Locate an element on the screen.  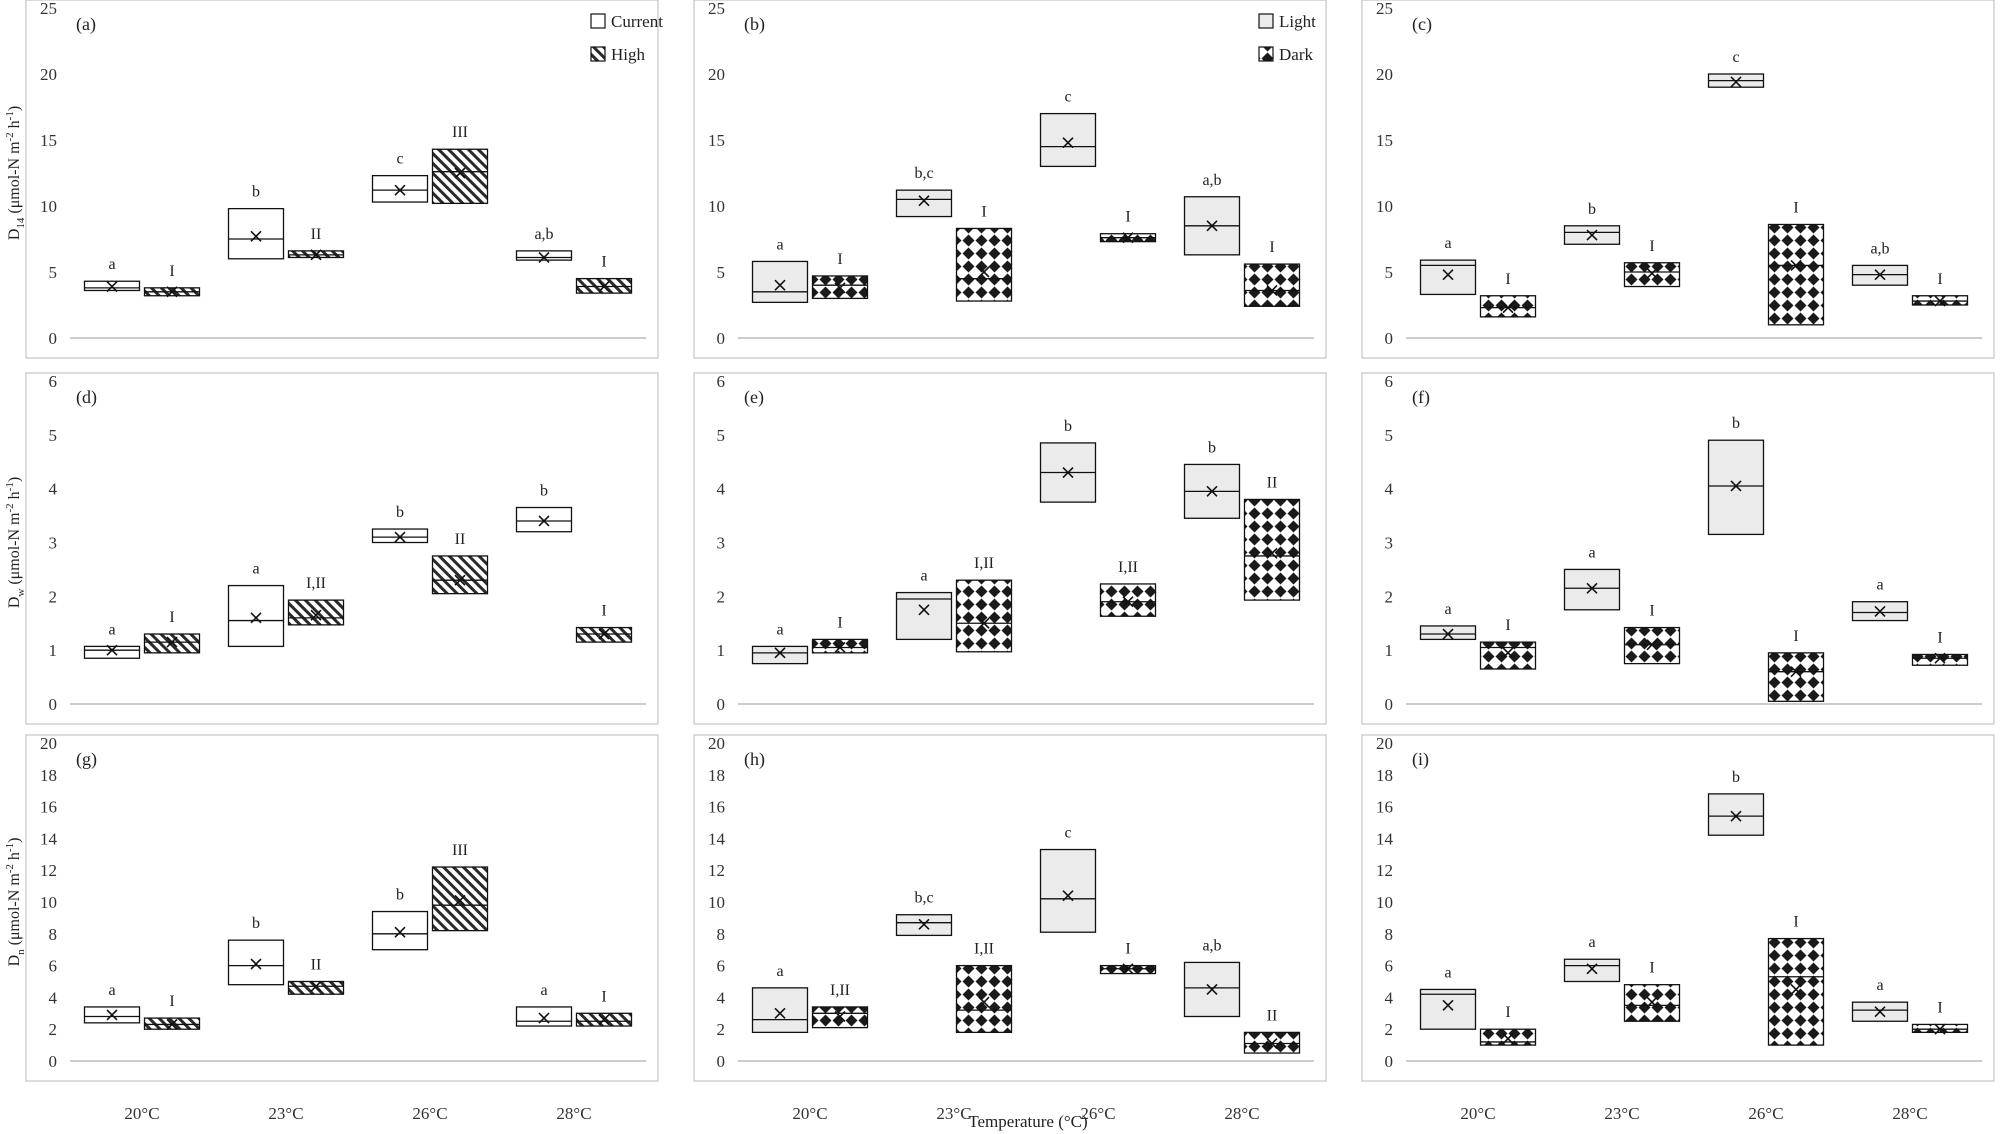
panel-letter: (h) is located at coordinates (754, 759).